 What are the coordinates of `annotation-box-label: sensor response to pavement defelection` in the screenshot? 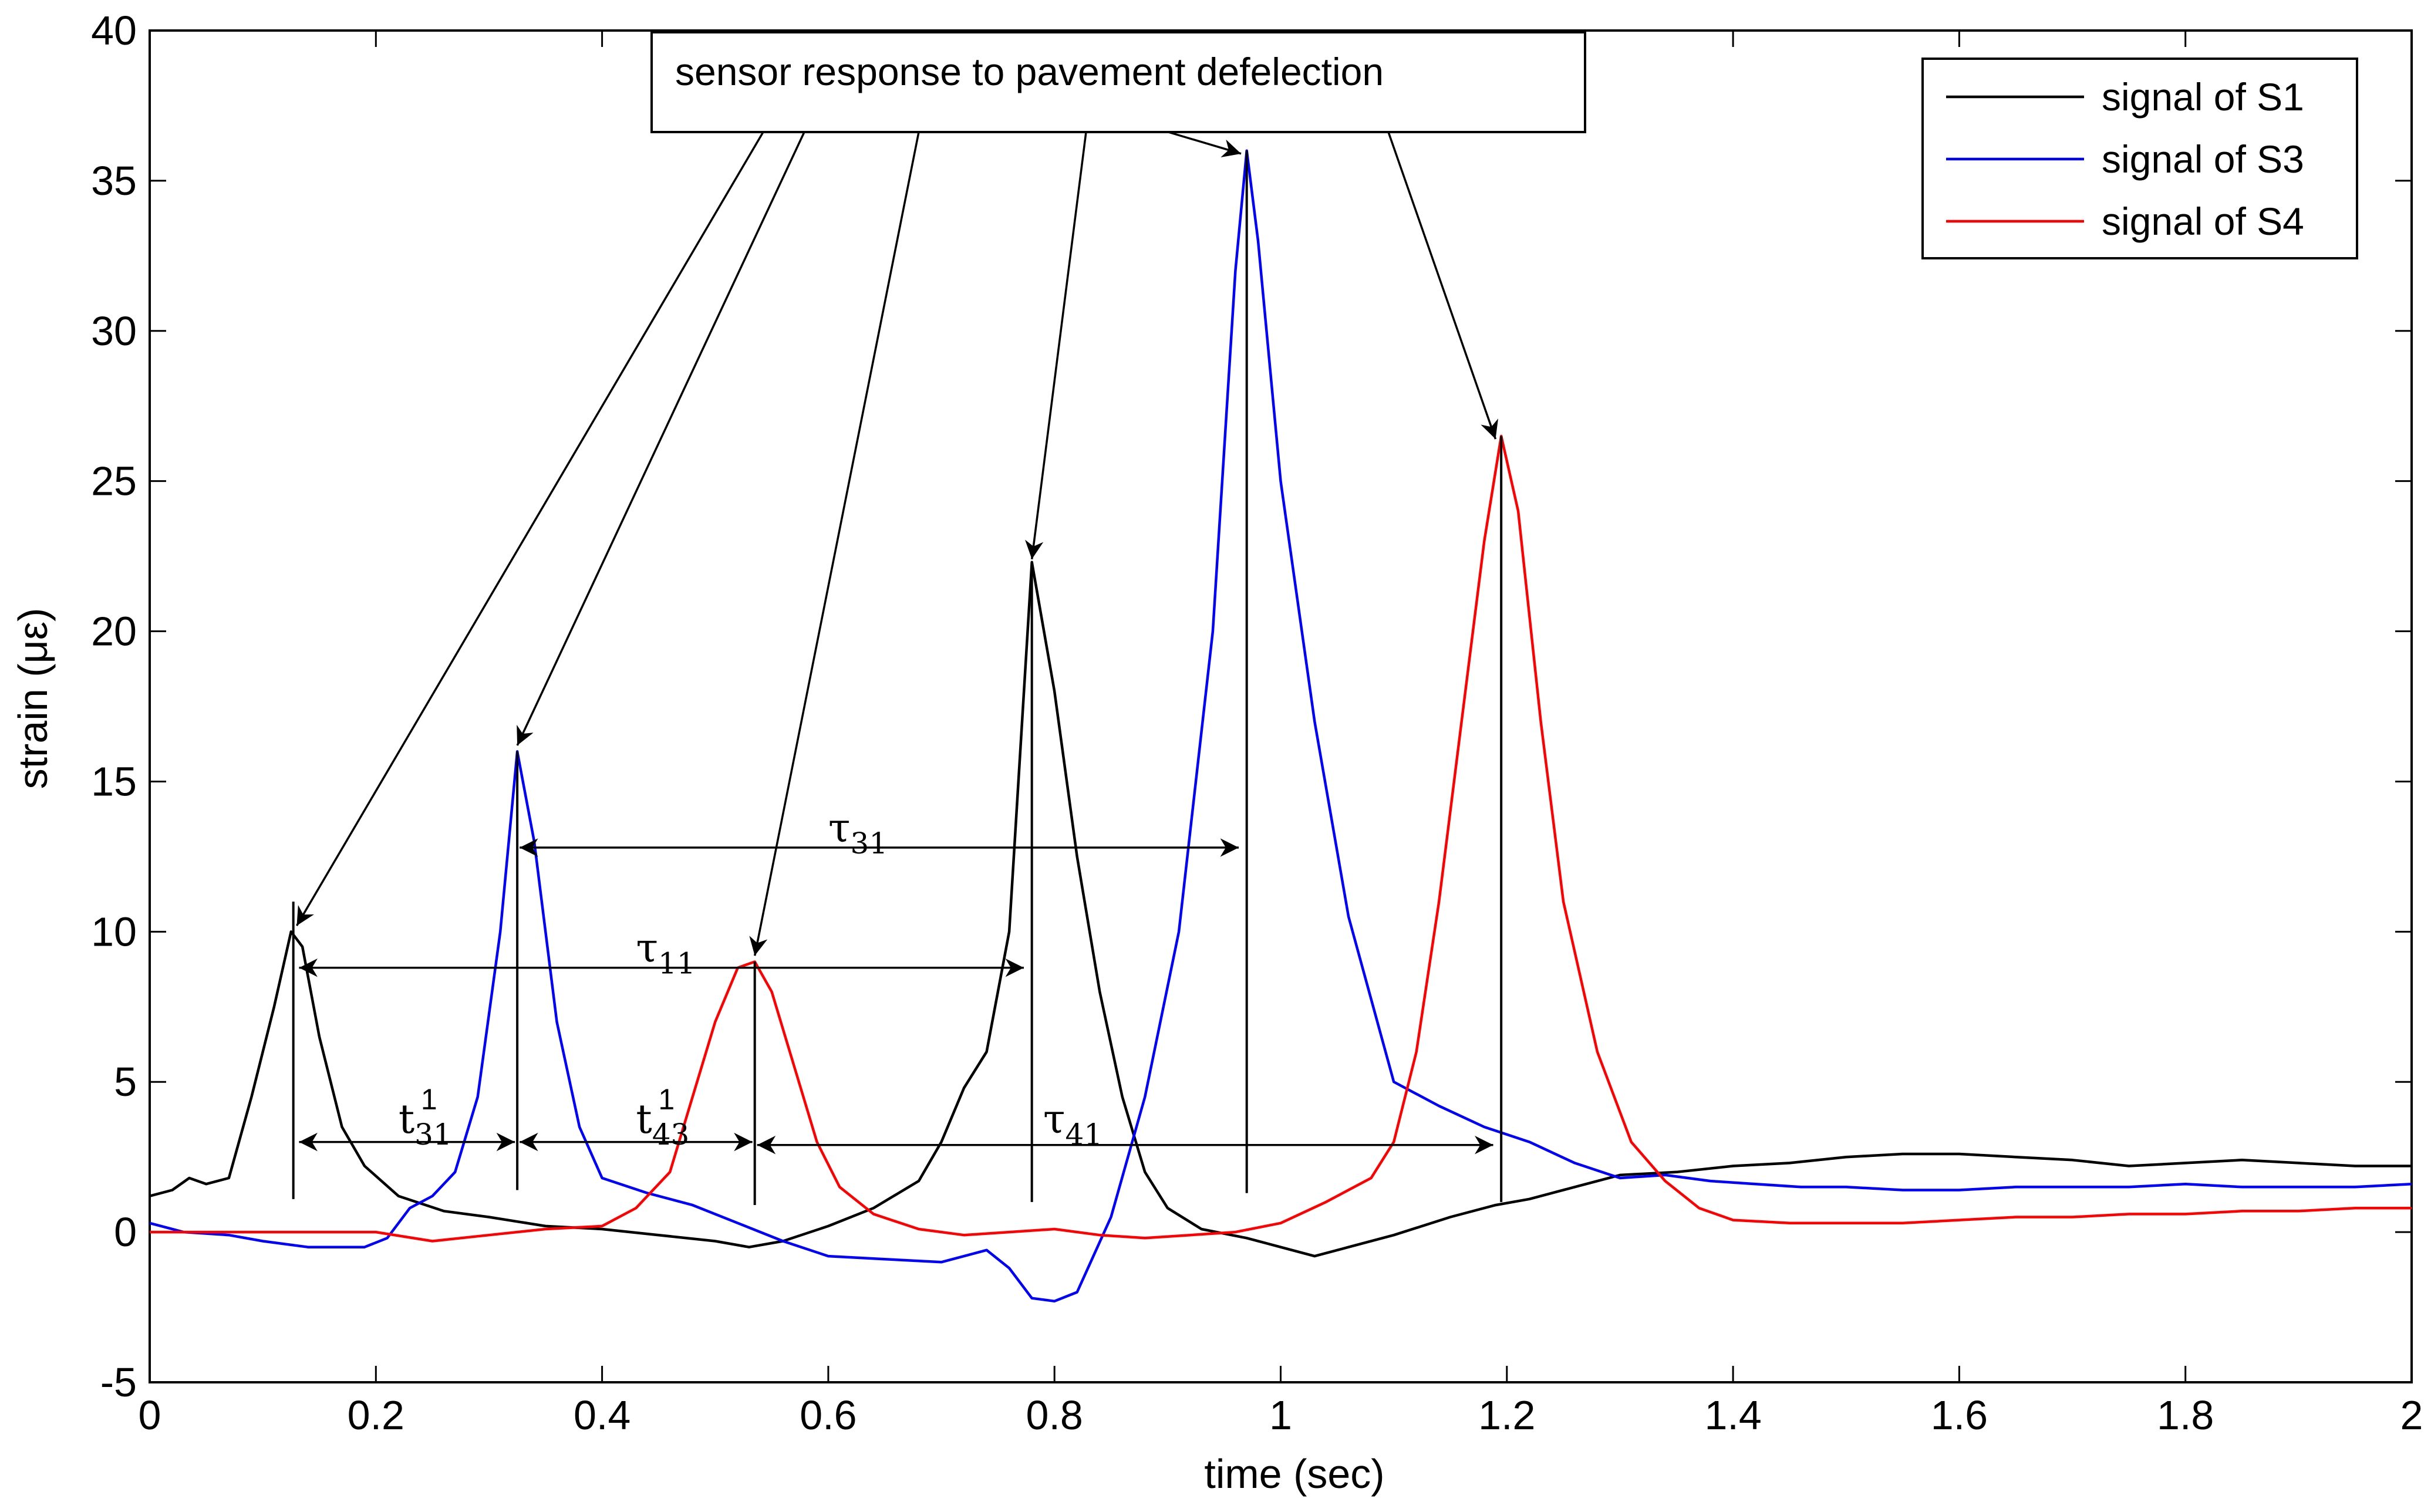 It's located at (1029, 71).